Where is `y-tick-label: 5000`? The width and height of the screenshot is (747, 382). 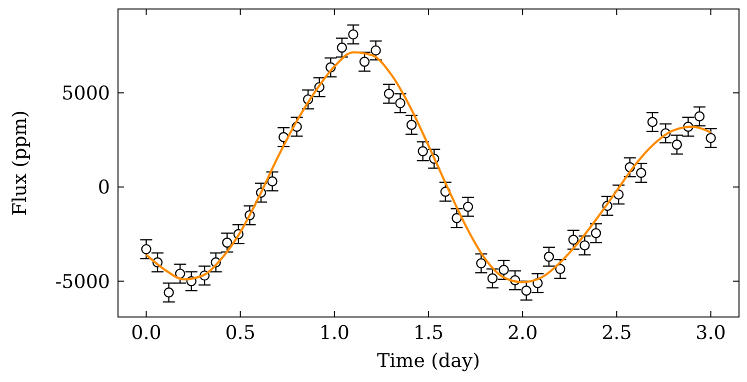 y-tick-label: 5000 is located at coordinates (86, 93).